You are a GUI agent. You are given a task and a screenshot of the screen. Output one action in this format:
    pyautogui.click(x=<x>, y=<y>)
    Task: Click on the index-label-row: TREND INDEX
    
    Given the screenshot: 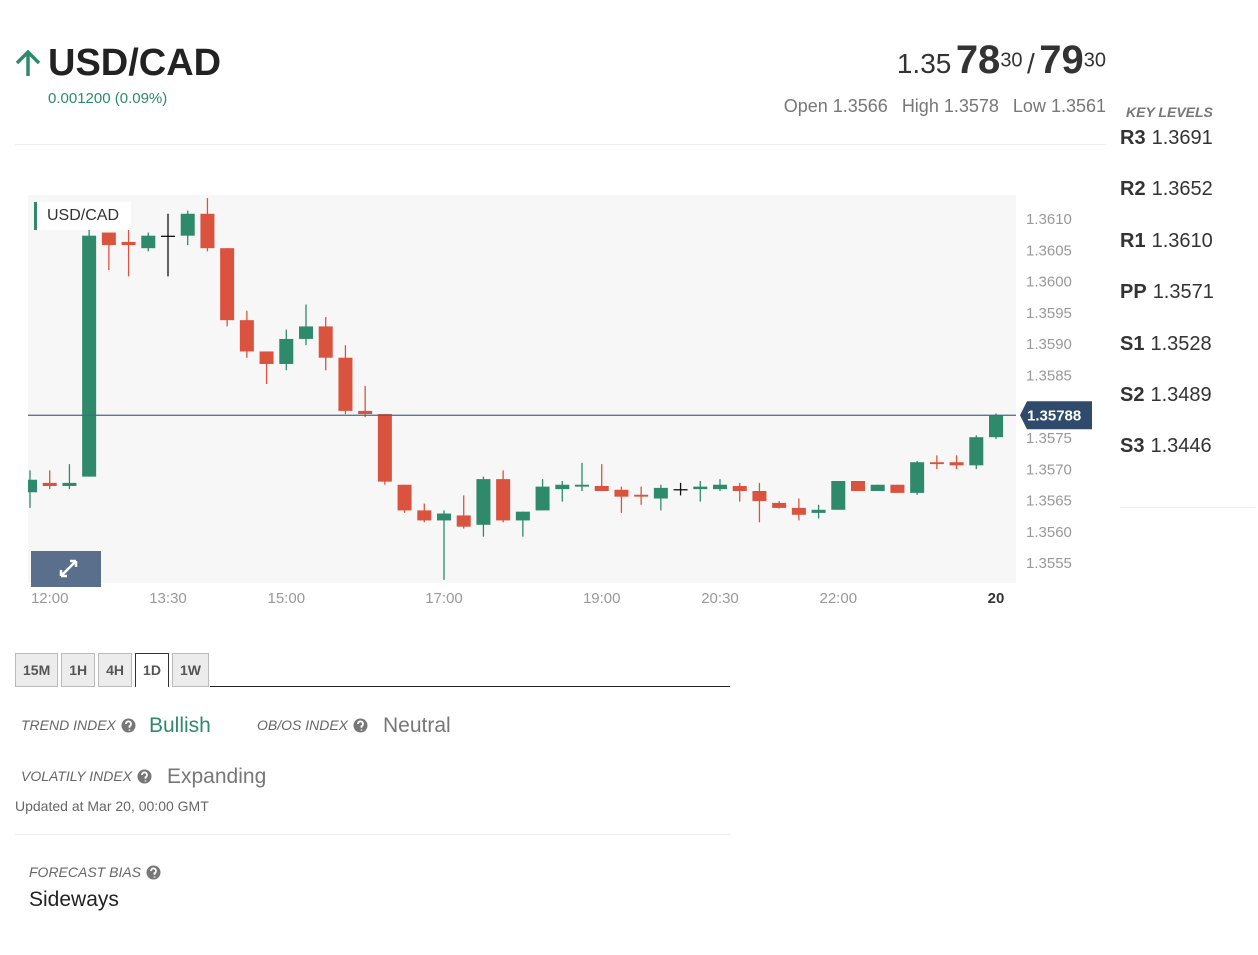 What is the action you would take?
    pyautogui.click(x=78, y=726)
    